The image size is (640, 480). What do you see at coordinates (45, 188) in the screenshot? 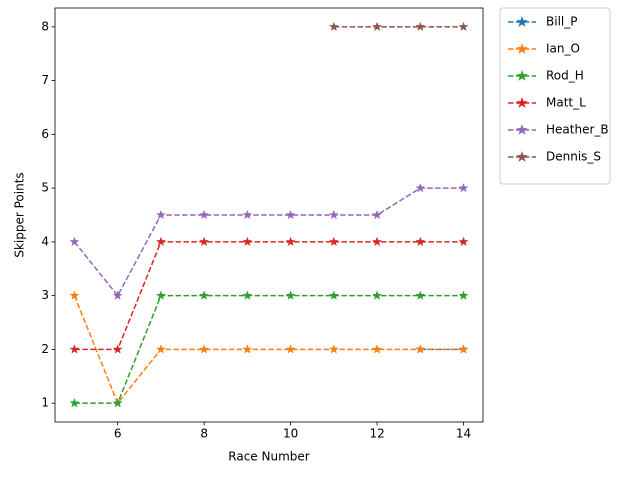
I see `y-tick-label: 5` at bounding box center [45, 188].